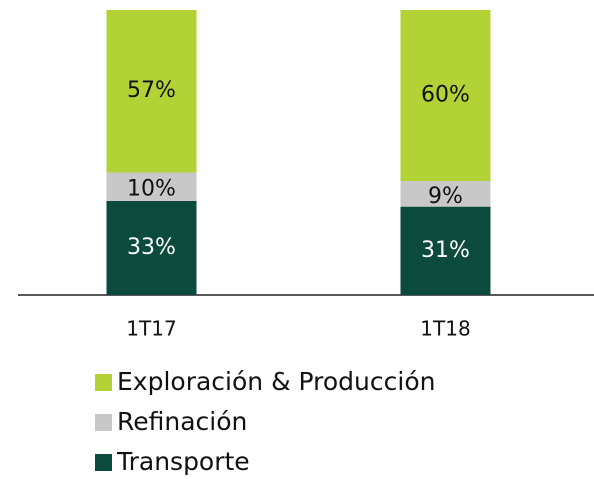 Image resolution: width=594 pixels, height=479 pixels. Describe the element at coordinates (151, 189) in the screenshot. I see `value-label: 10%` at that location.